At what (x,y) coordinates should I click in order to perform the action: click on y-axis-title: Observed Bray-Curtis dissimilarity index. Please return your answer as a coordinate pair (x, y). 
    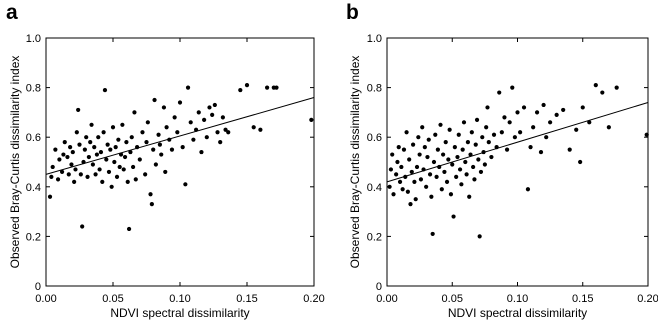
    Looking at the image, I should click on (15, 162).